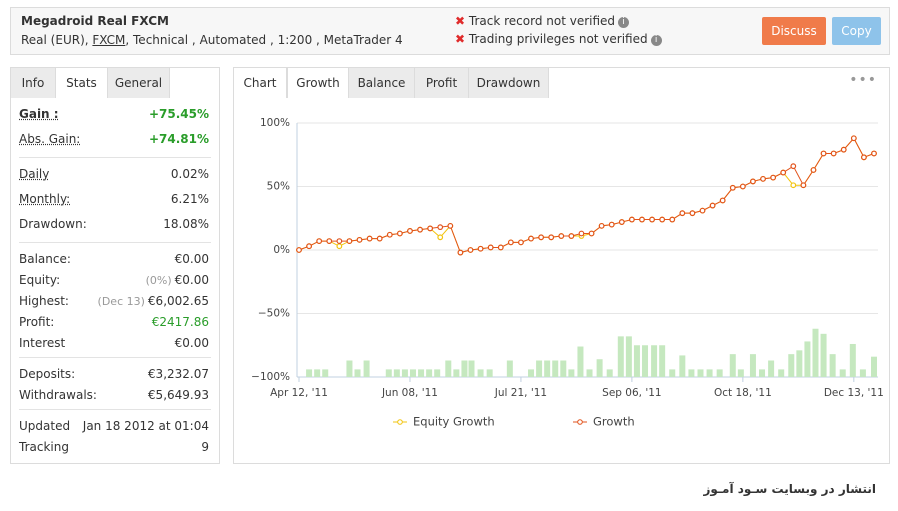  Describe the element at coordinates (274, 314) in the screenshot. I see `y-tick-label: −50%` at that location.